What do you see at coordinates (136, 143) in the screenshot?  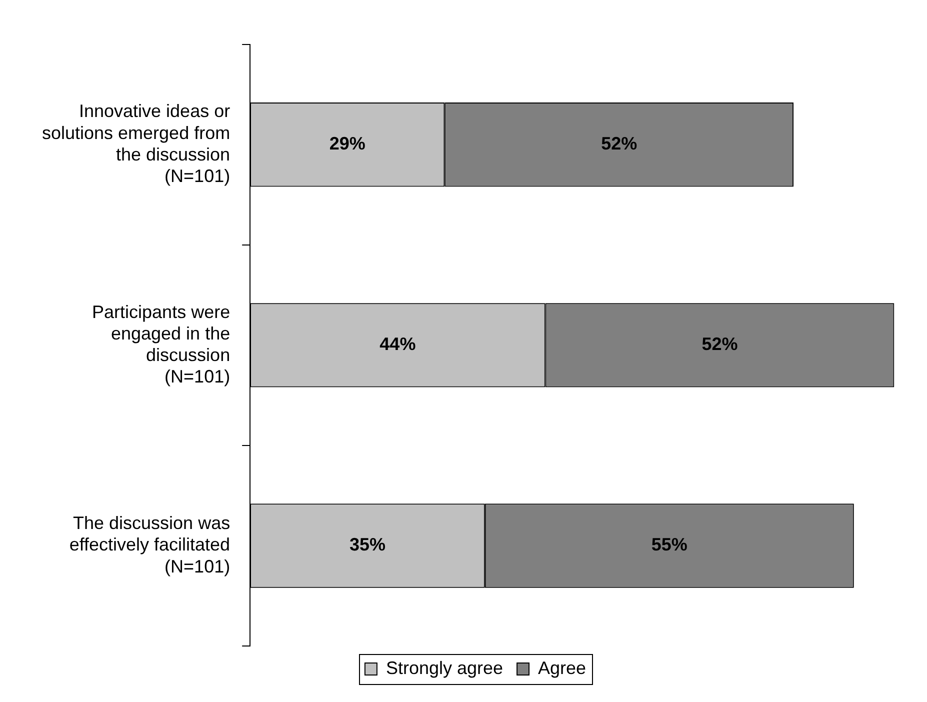 I see `y-tick-label: Innovative ideas or solutions emerged from the discussion (N=101)` at bounding box center [136, 143].